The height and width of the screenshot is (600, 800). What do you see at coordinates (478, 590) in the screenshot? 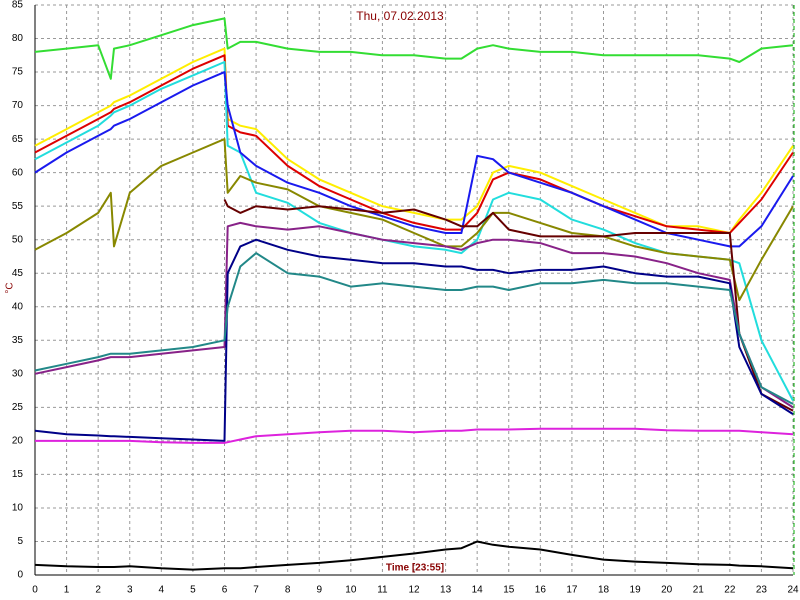
I see `x-tick-label: 14` at bounding box center [478, 590].